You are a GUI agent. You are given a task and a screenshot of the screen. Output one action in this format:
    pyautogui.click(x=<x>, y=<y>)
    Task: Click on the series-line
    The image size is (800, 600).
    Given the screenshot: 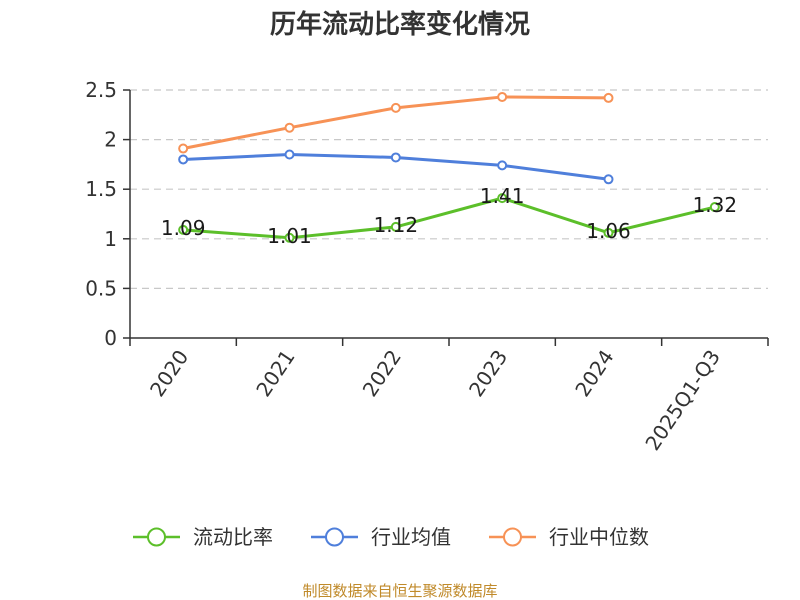 What is the action you would take?
    pyautogui.click(x=449, y=218)
    